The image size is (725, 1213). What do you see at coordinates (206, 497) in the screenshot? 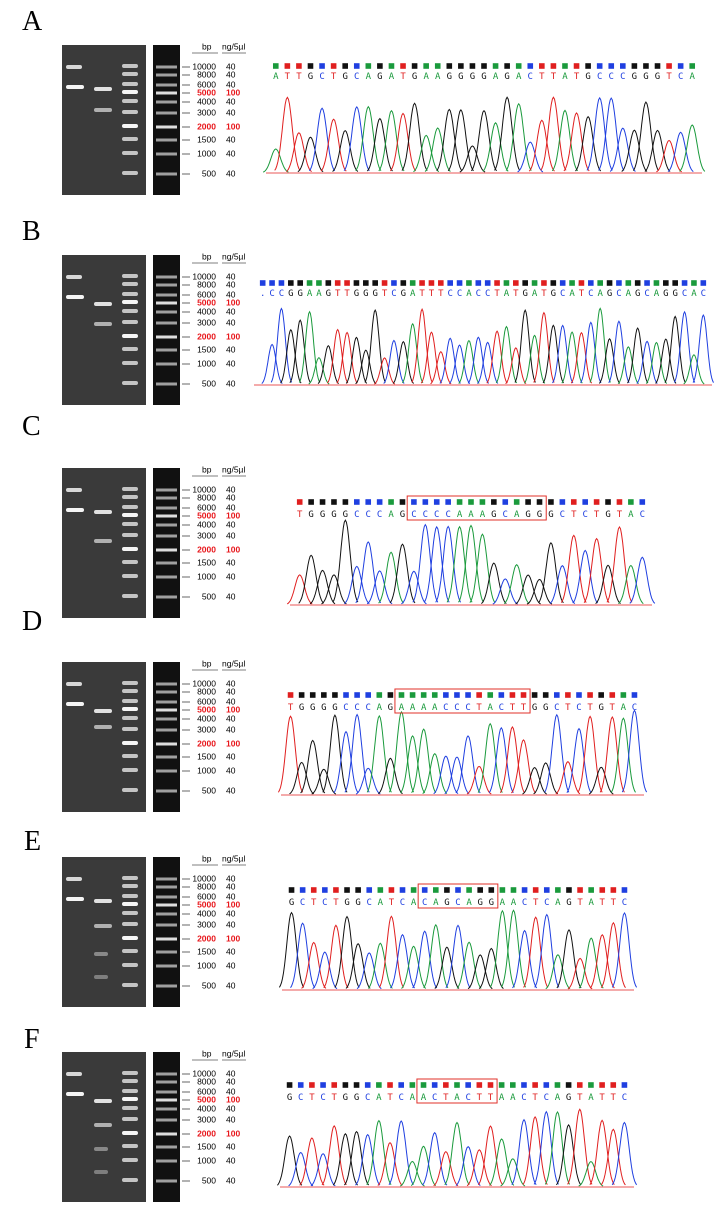
I see `ladder-size: 8000` at bounding box center [206, 497].